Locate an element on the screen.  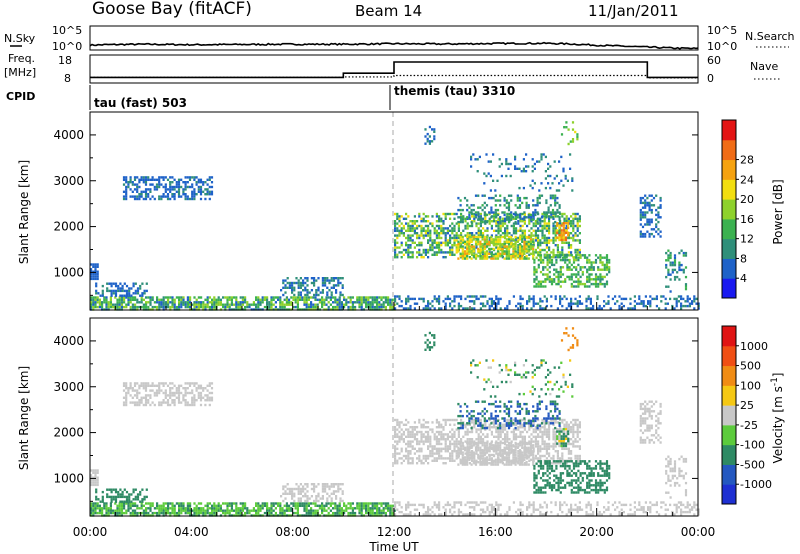
nave-dotted-line is located at coordinates (394, 76).